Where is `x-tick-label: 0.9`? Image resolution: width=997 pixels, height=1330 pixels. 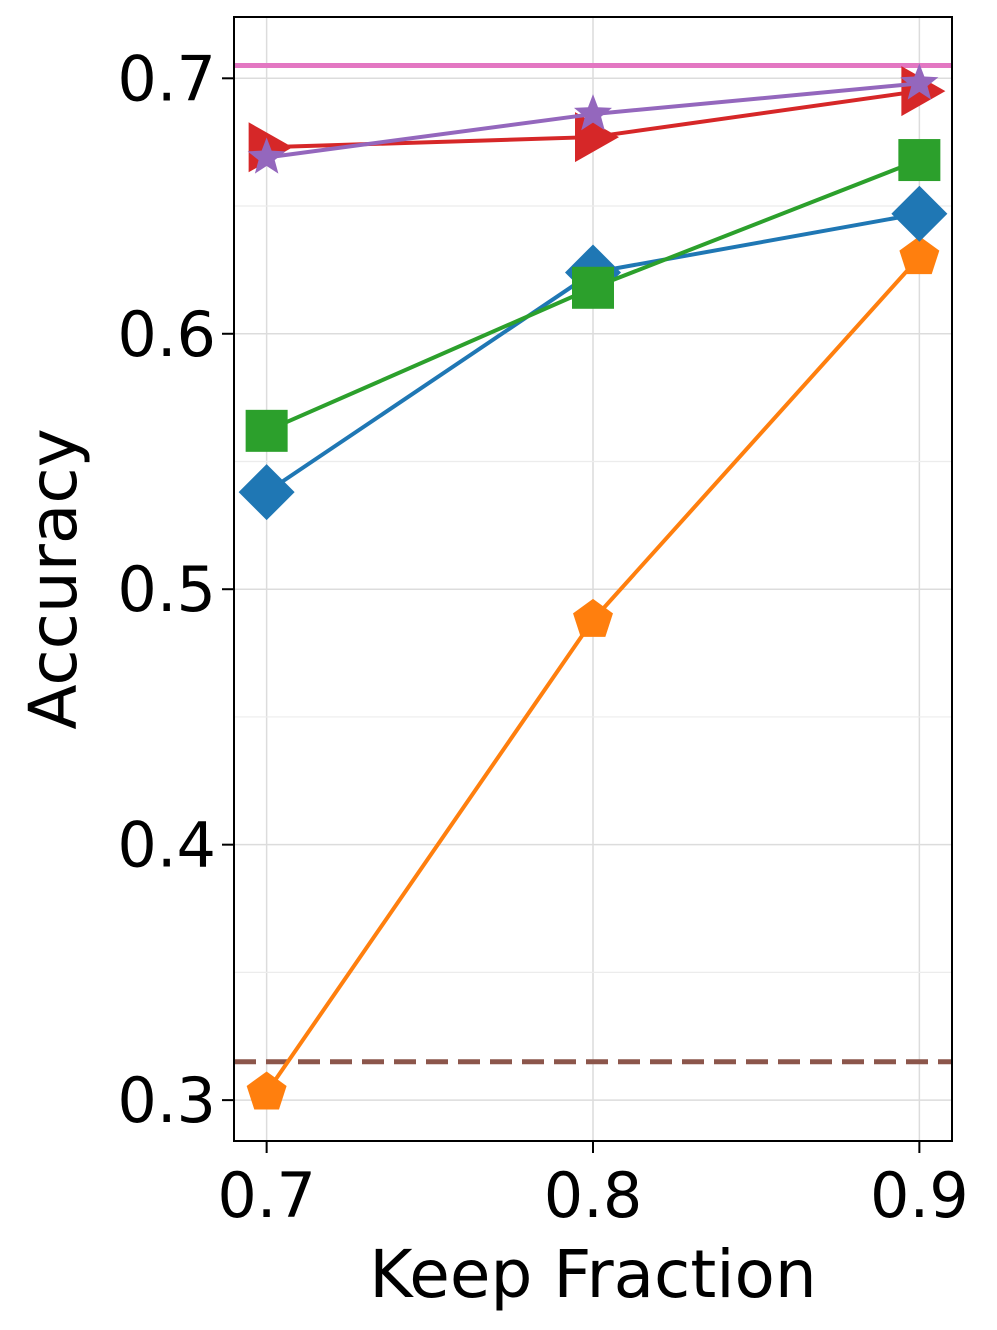
x-tick-label: 0.9 is located at coordinates (919, 1195).